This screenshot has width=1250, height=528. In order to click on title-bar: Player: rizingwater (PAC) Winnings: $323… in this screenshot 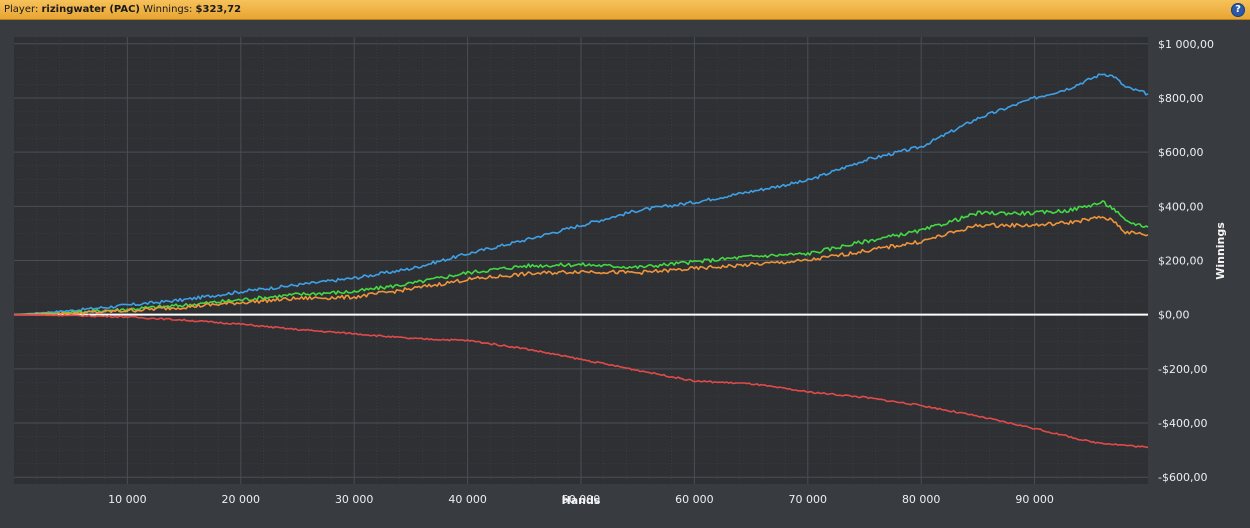, I will do `click(625, 10)`.